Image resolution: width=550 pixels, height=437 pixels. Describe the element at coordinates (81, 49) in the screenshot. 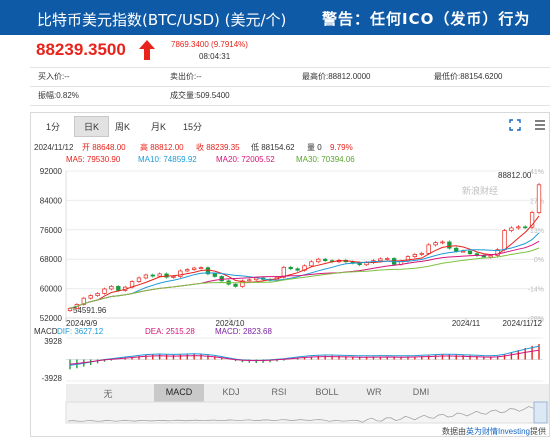

I see `last-price: 88239.3500` at that location.